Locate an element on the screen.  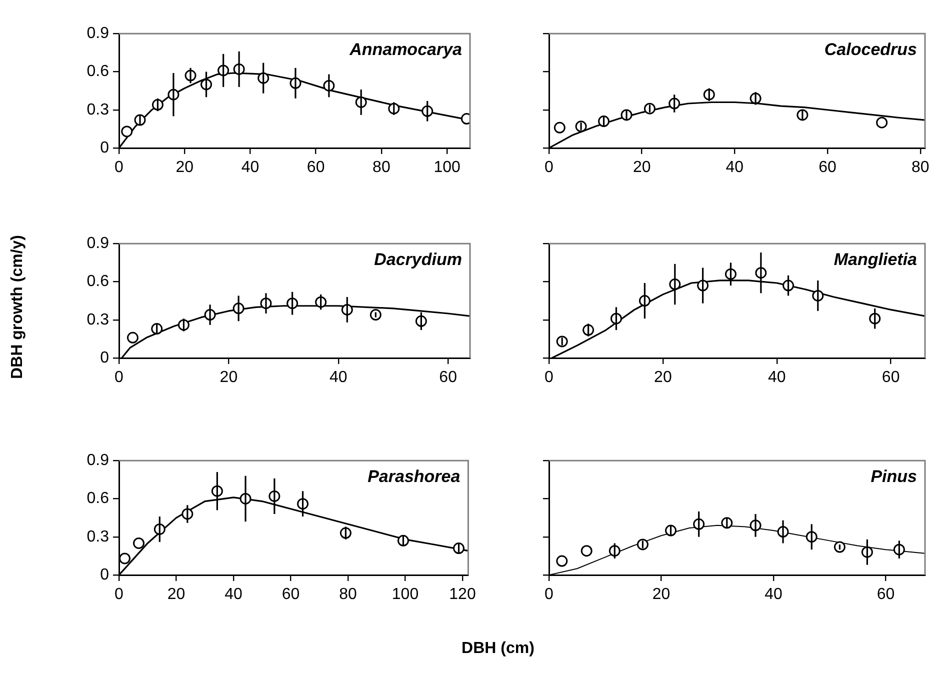
chart-title: Pinus is located at coordinates (893, 476).